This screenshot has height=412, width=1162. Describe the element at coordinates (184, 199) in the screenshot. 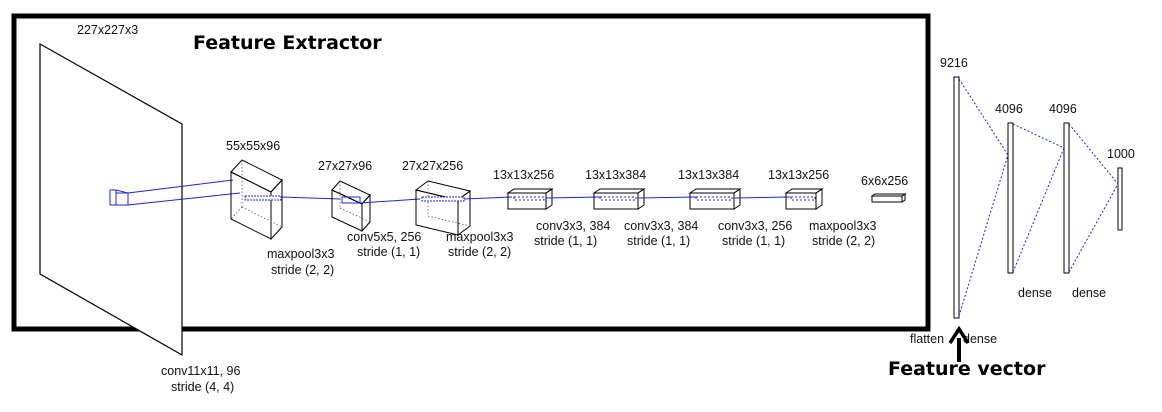

I see `proj-input-bottom` at that location.